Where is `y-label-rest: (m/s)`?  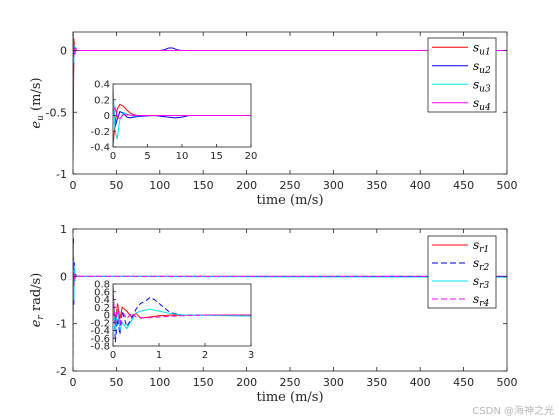
y-label-rest: (m/s) is located at coordinates (36, 96).